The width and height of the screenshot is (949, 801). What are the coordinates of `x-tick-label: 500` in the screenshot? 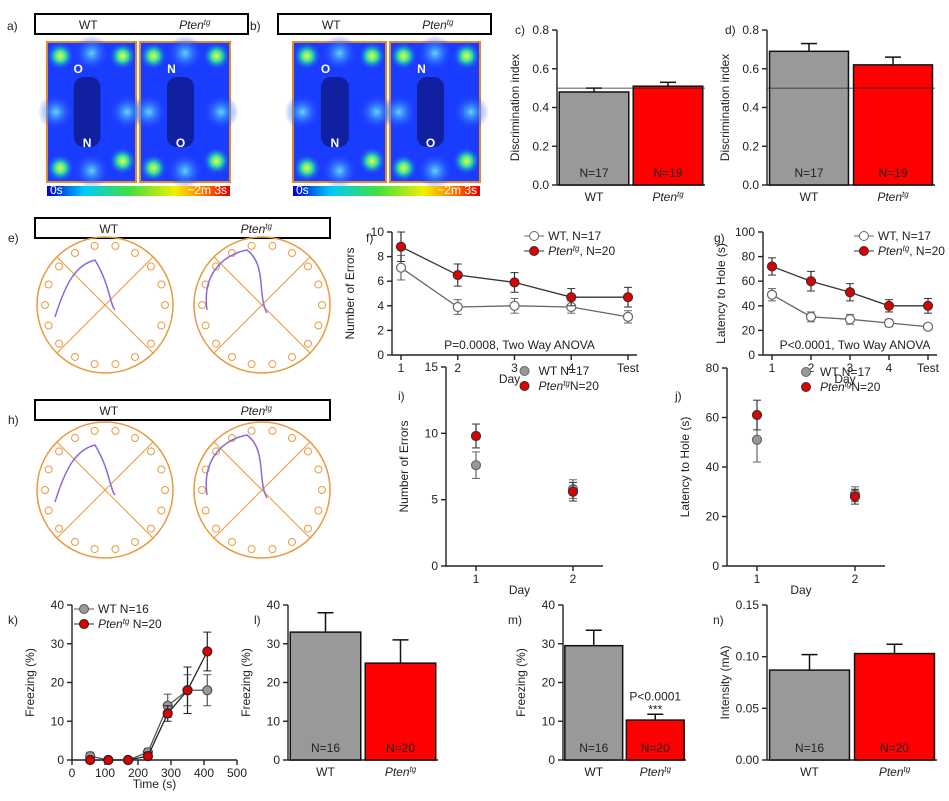 It's located at (237, 773).